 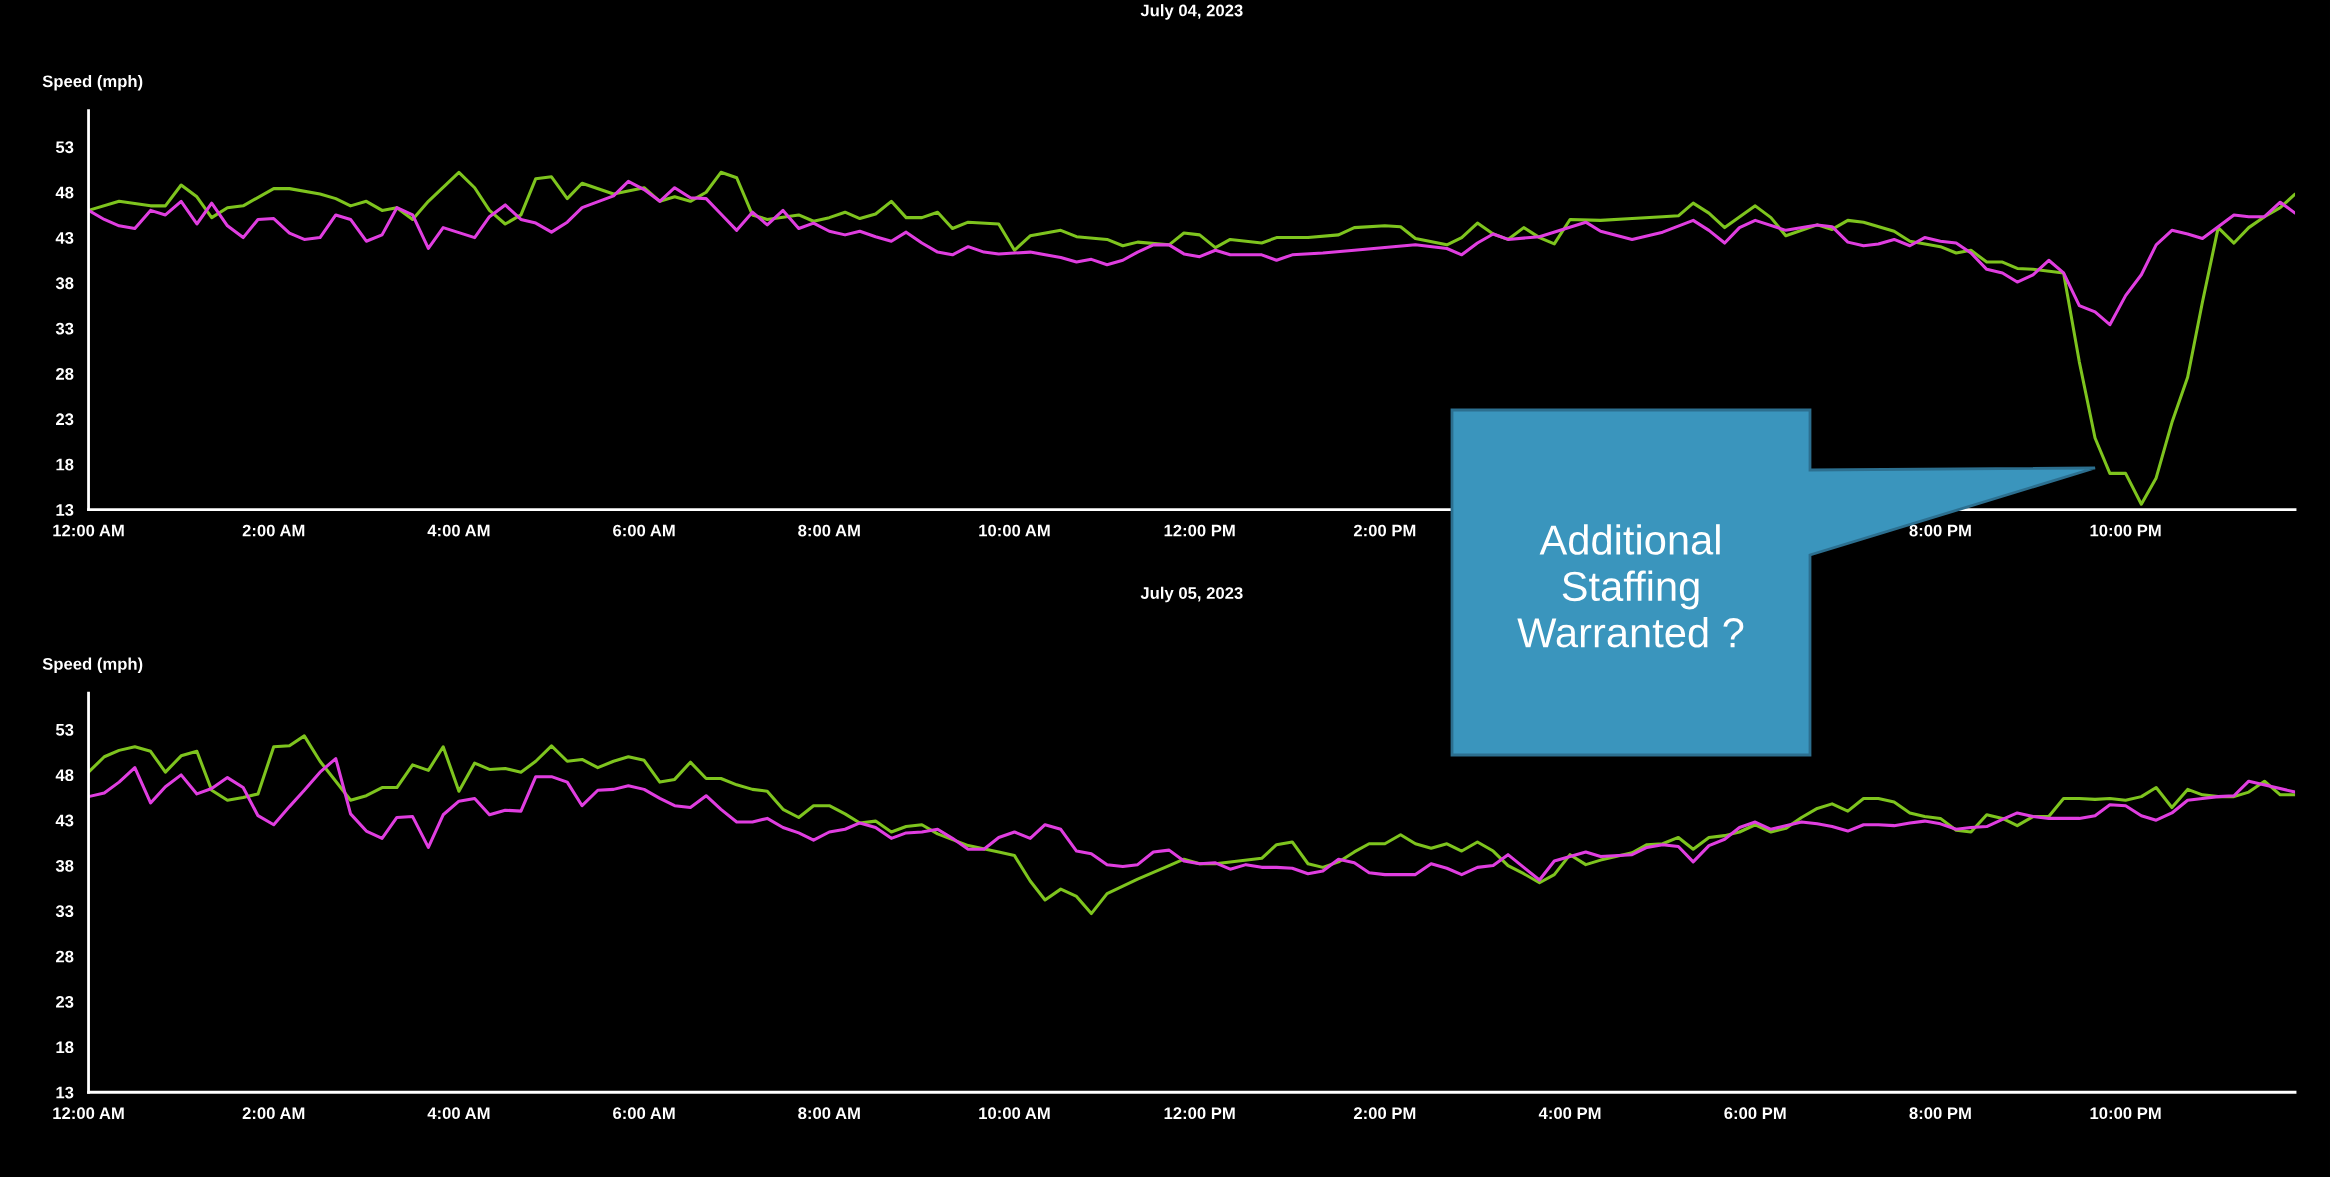 I want to click on x-tick-label: 6:00 PM, so click(x=1755, y=1113).